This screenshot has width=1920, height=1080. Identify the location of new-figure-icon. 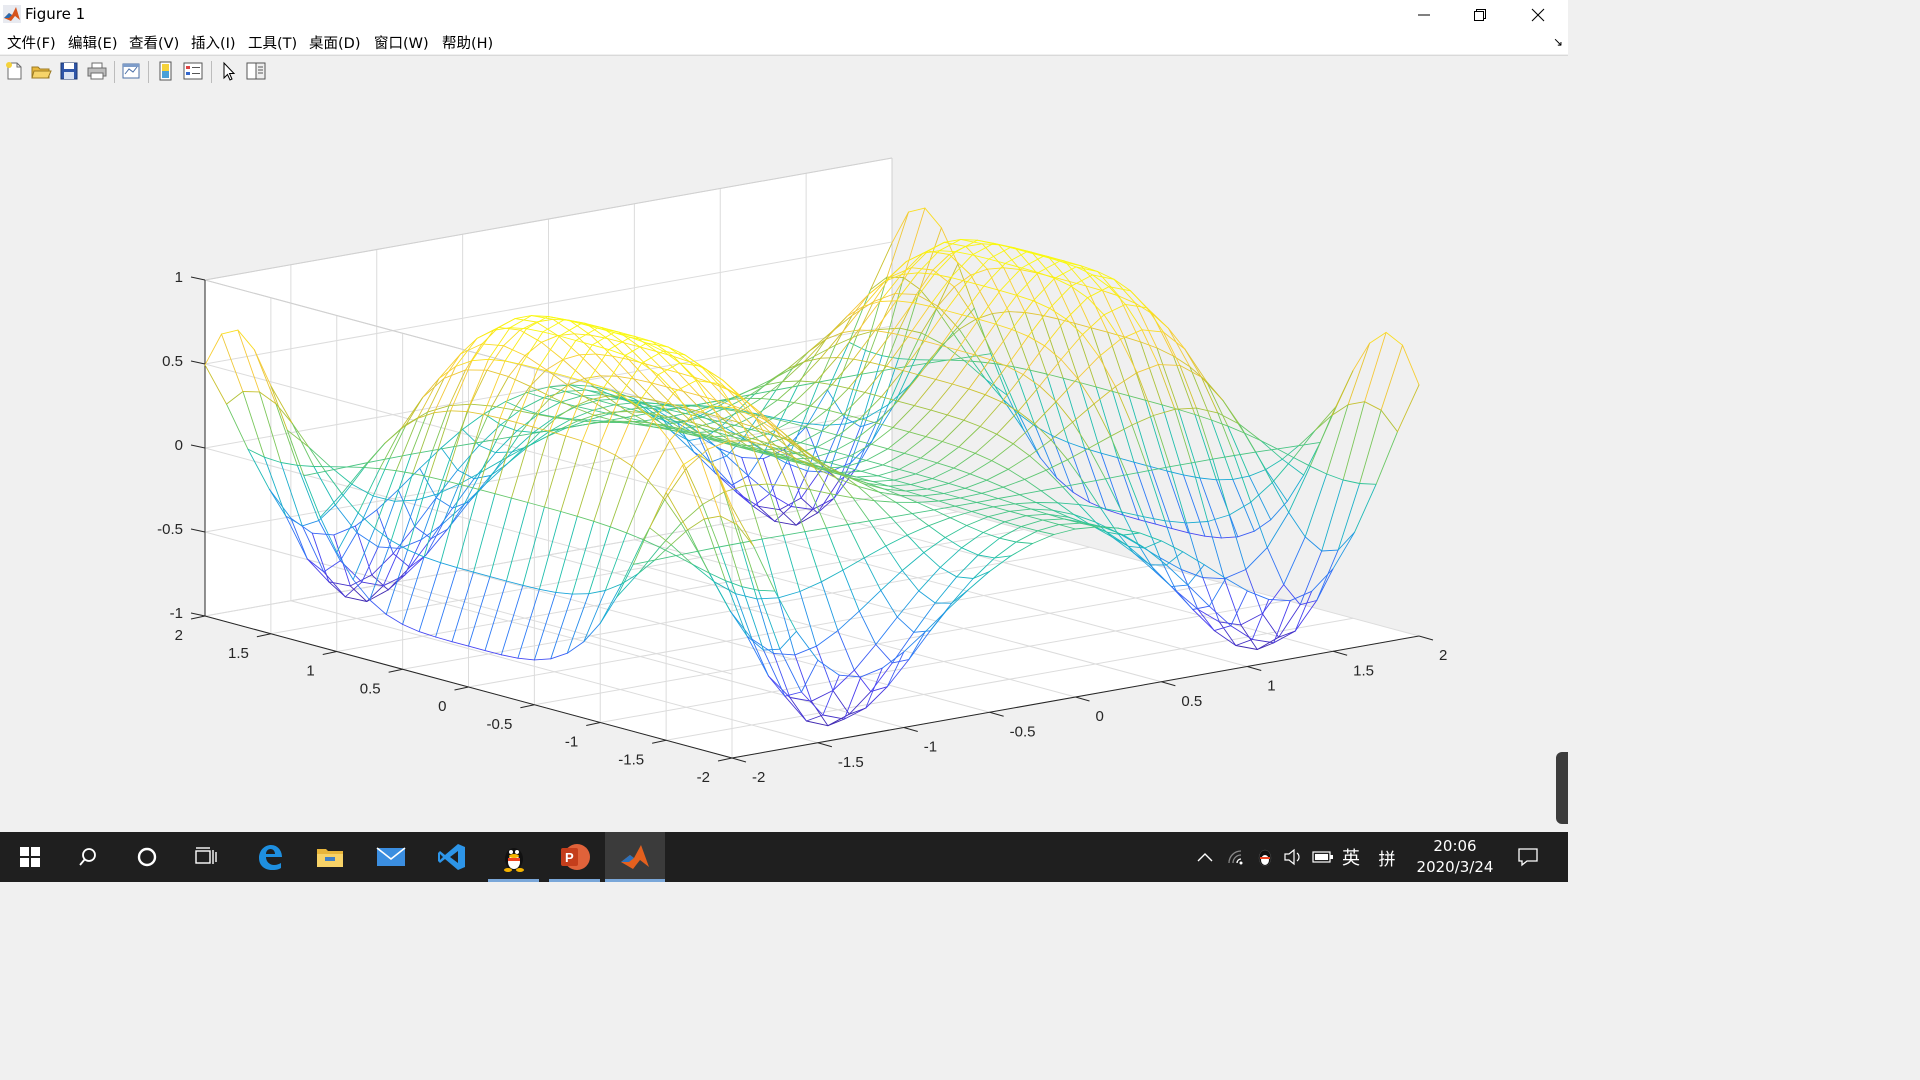
(14, 71).